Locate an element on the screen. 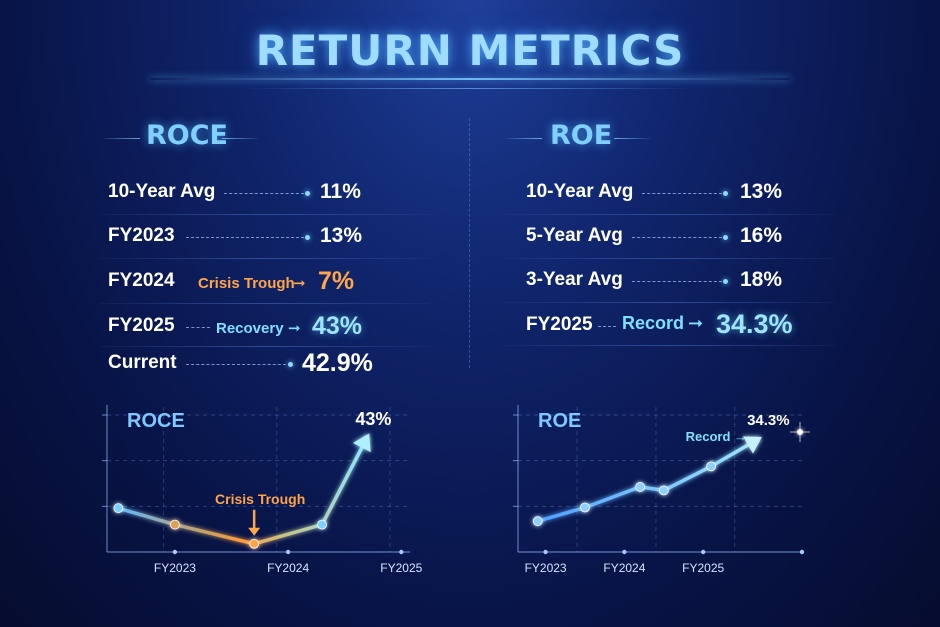 Image resolution: width=940 pixels, height=627 pixels. roce-label-10yr: 10-Year Avg is located at coordinates (162, 191).